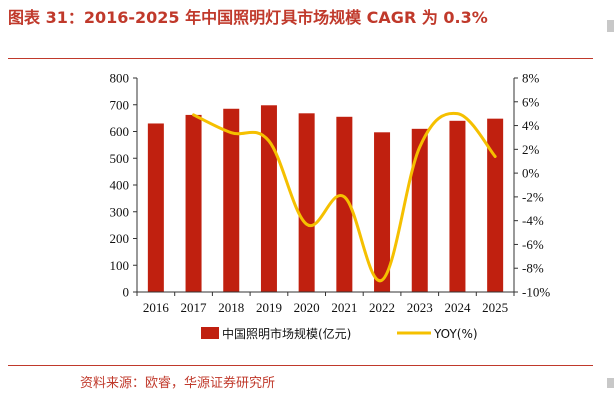  I want to click on left-tick-label: 700, so click(120, 104).